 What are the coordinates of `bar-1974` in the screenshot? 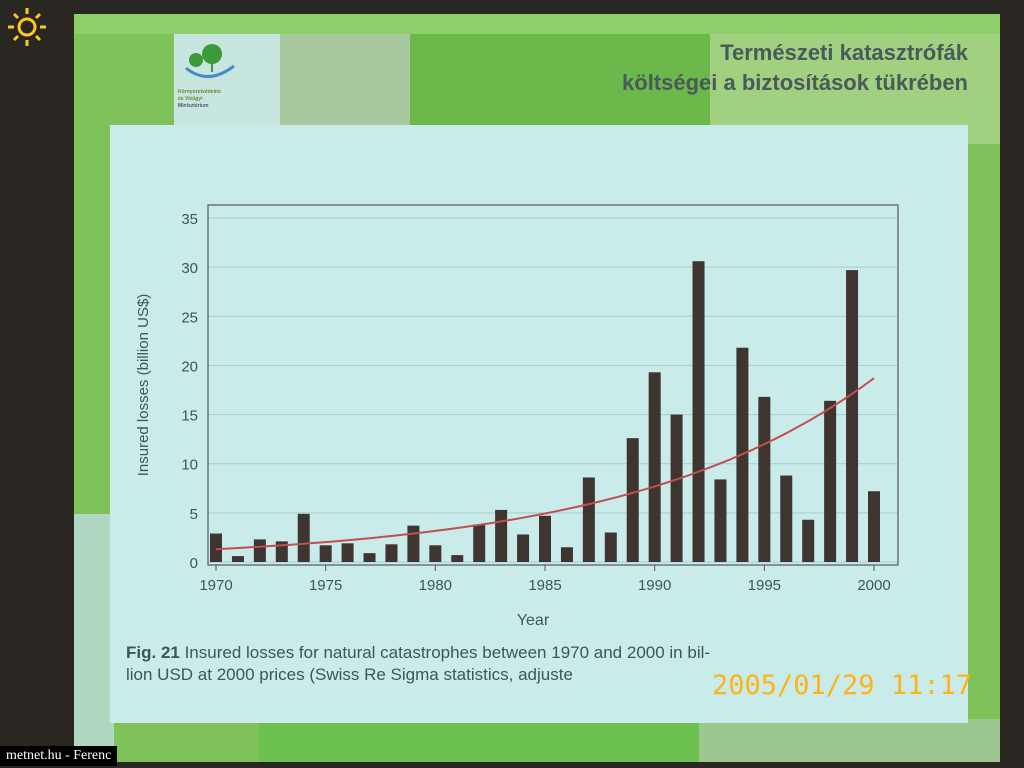 It's located at (303, 537).